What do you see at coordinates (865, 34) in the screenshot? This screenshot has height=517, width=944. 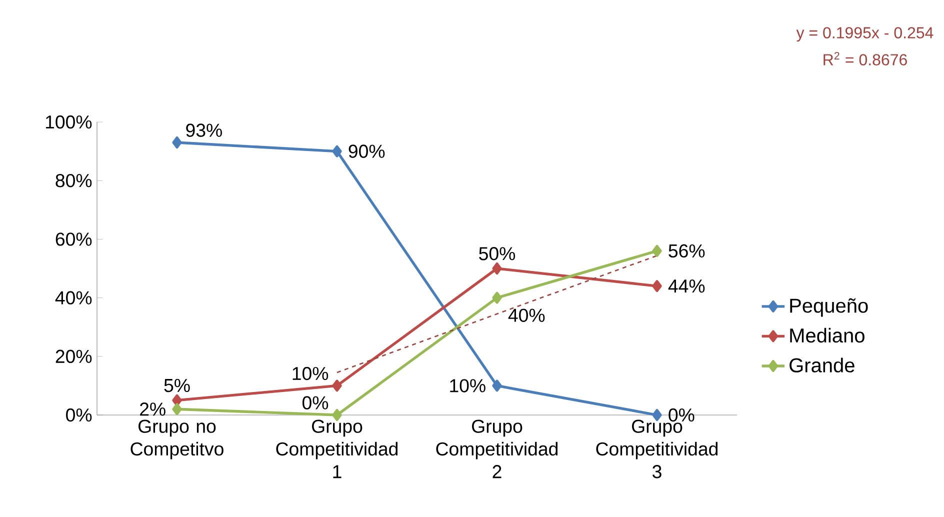 I see `text: y = 0.1995x - 0.254` at bounding box center [865, 34].